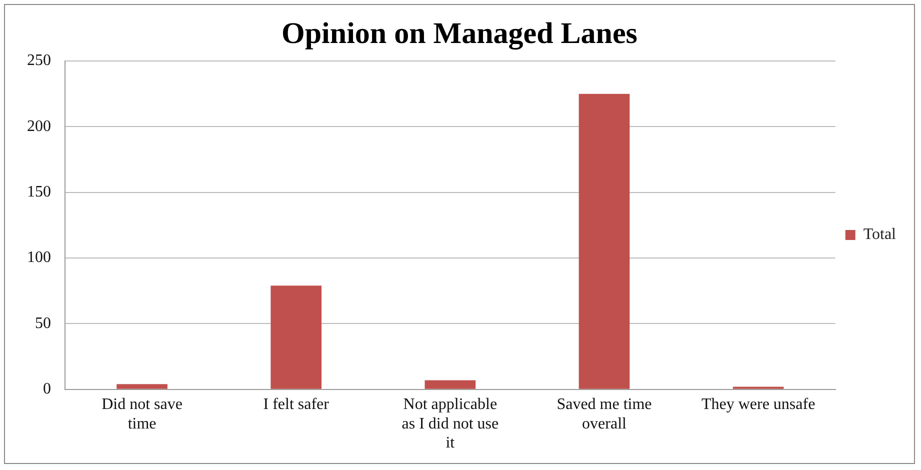  Describe the element at coordinates (460, 33) in the screenshot. I see `chart-title: Opinion on Managed Lanes` at that location.